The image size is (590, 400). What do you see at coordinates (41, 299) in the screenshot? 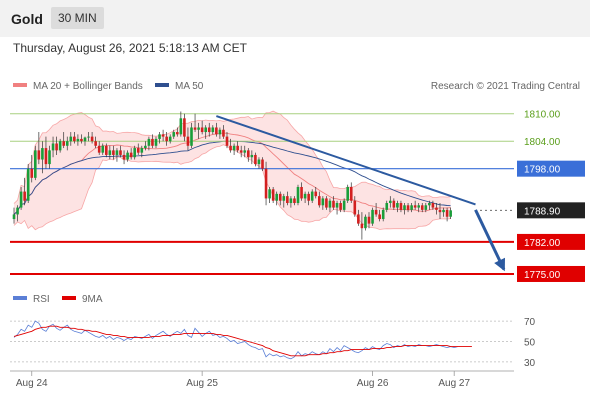
I see `legend-label-rsi: RSI` at bounding box center [41, 299].